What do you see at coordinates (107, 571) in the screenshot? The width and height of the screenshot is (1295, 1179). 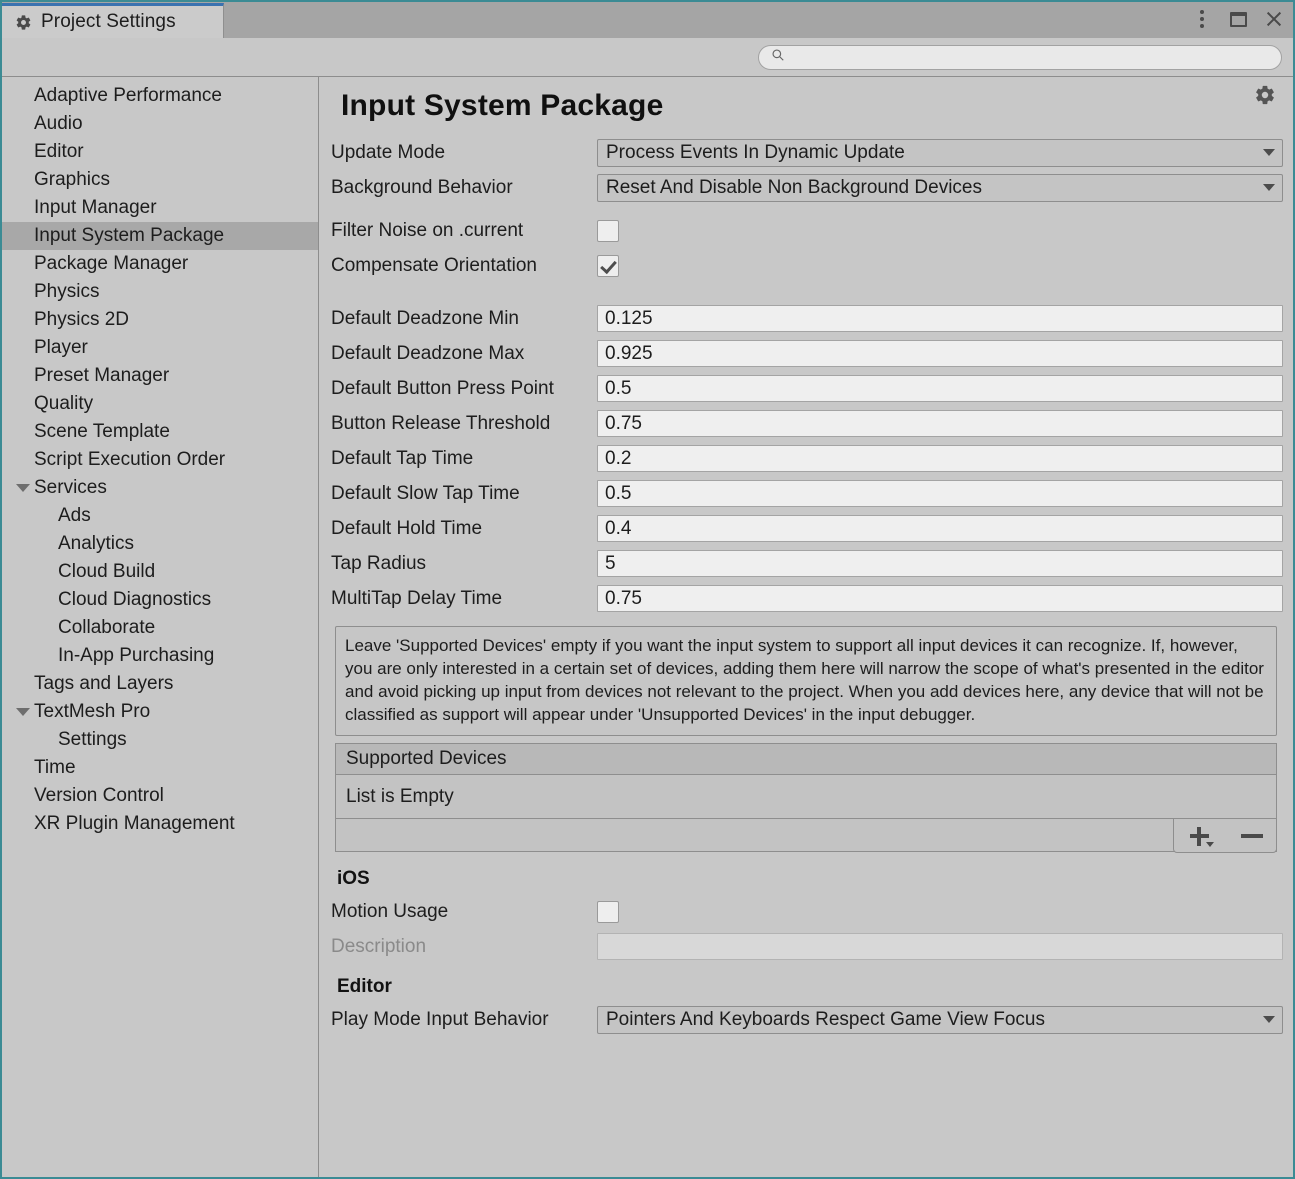 I see `sidebar-item-label: Cloud Build` at bounding box center [107, 571].